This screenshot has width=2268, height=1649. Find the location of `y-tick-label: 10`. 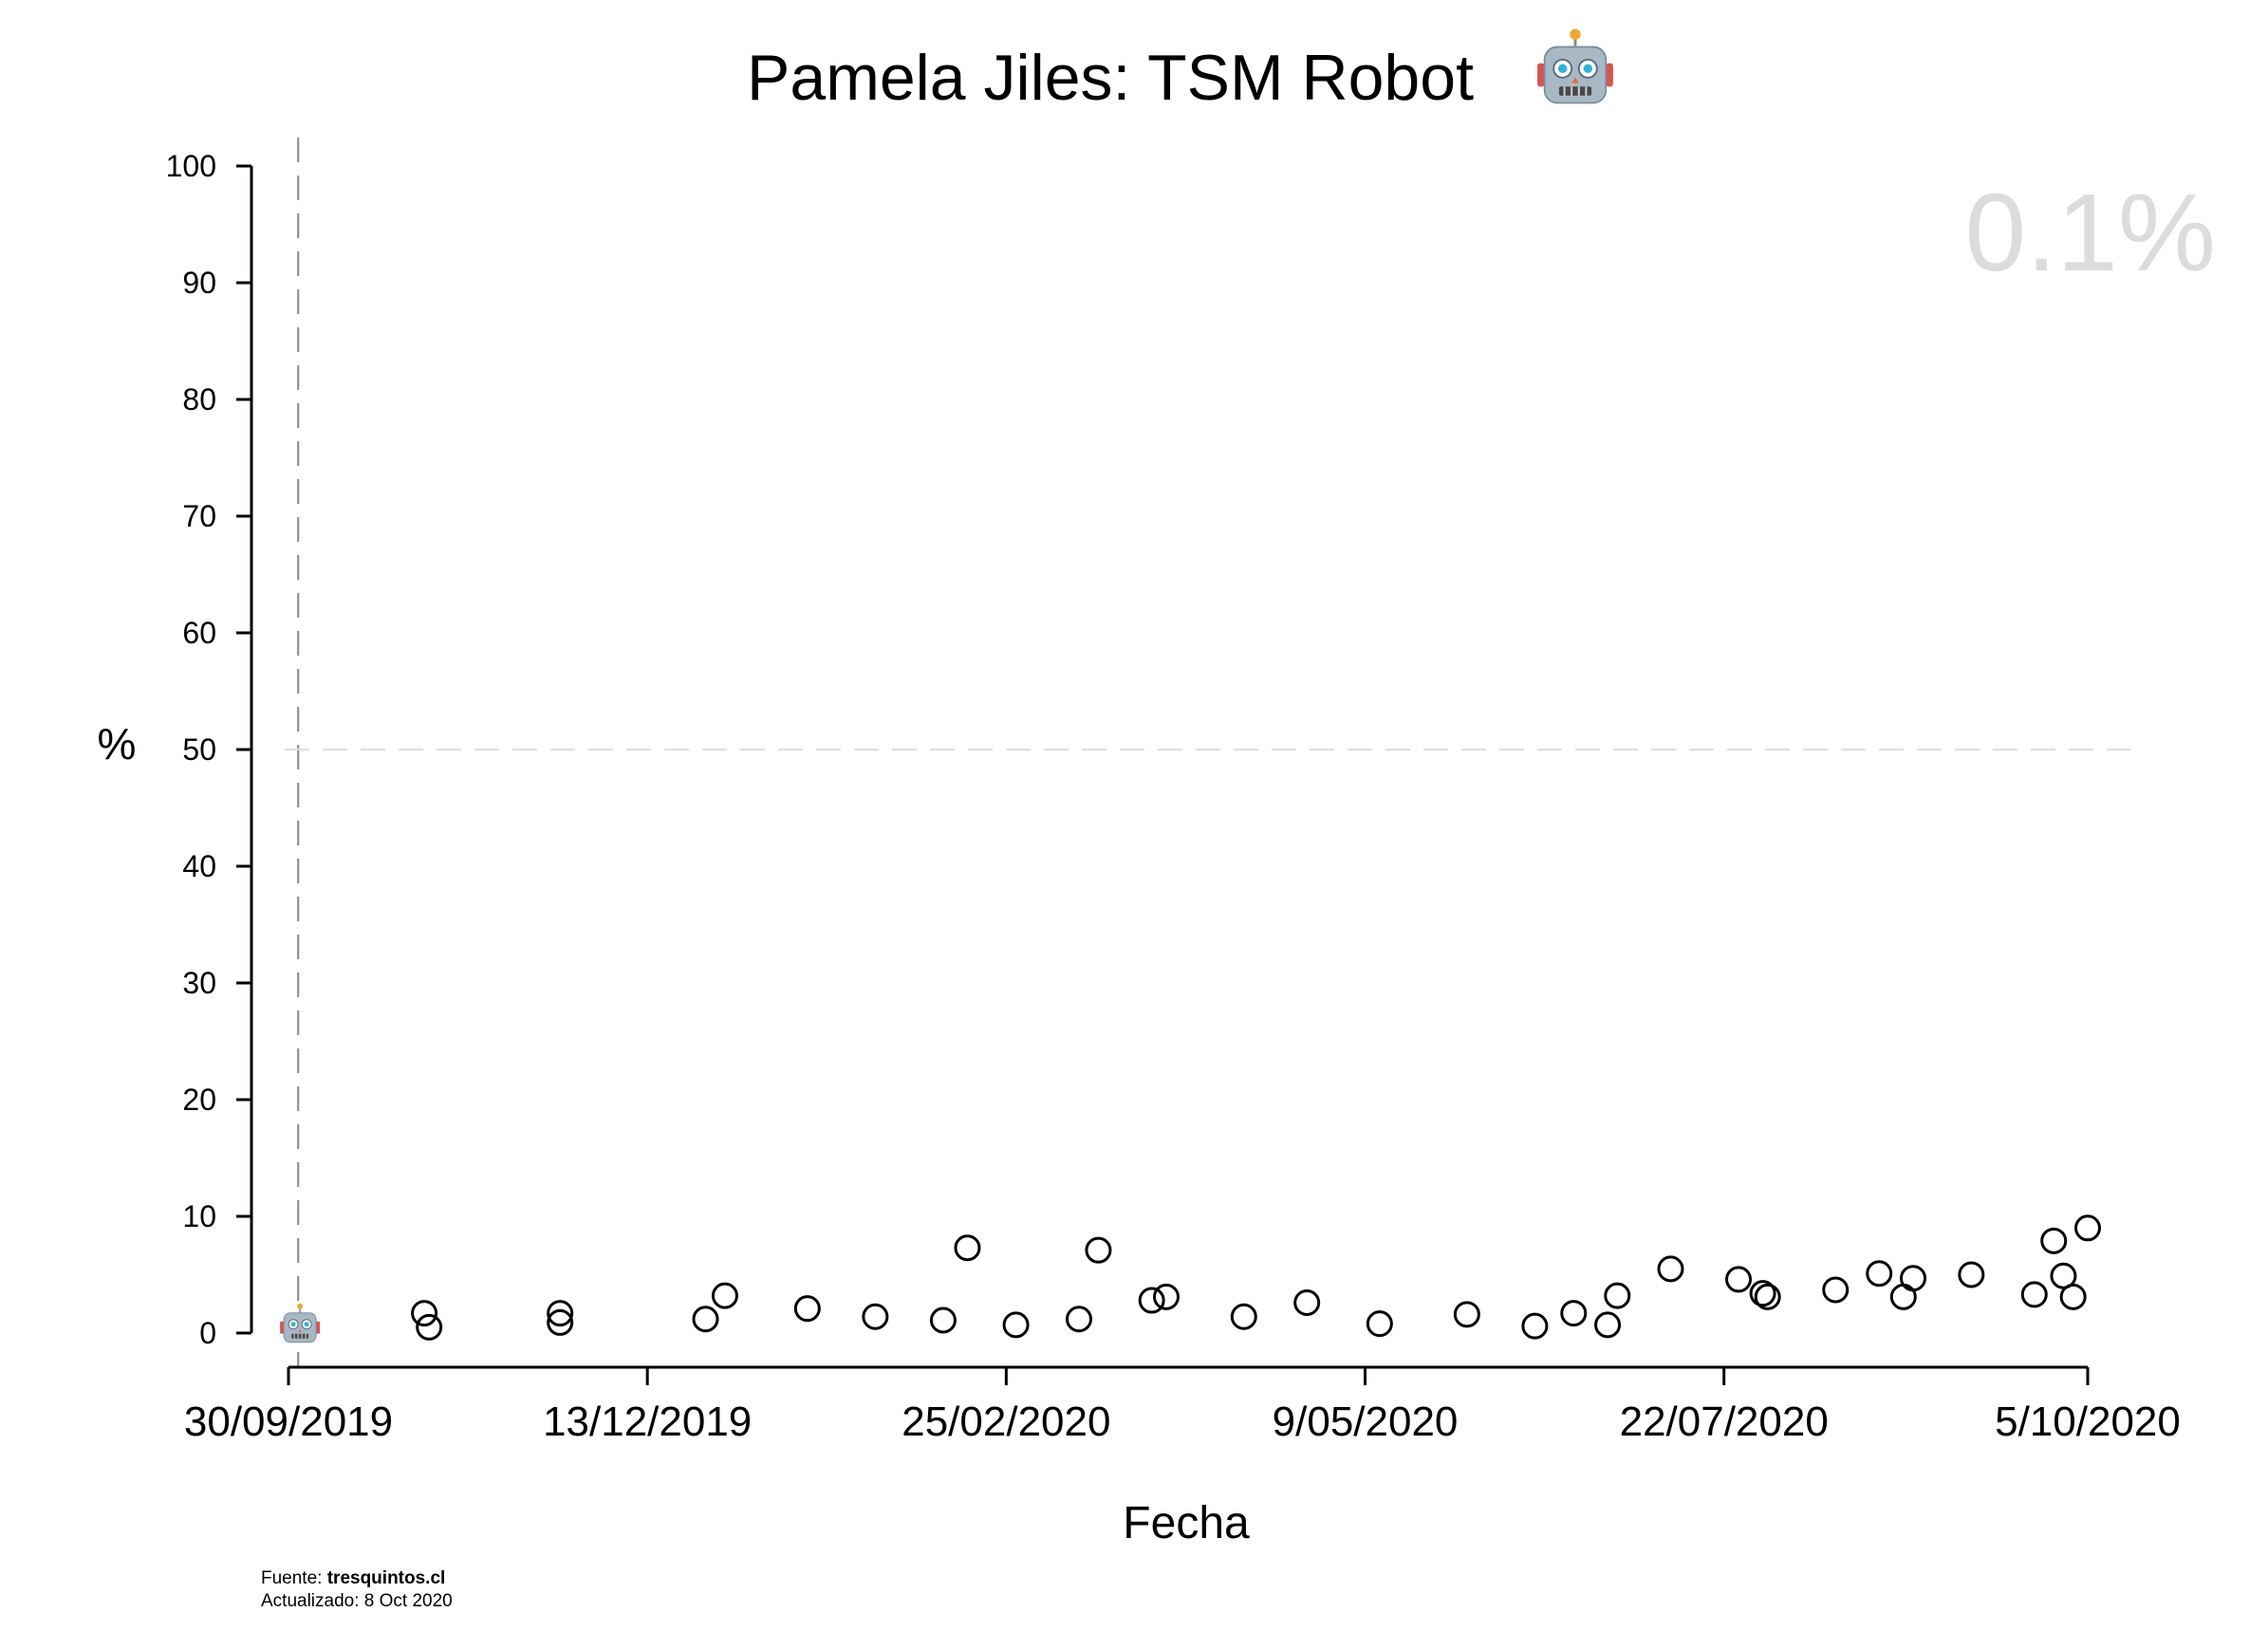

y-tick-label: 10 is located at coordinates (199, 1216).